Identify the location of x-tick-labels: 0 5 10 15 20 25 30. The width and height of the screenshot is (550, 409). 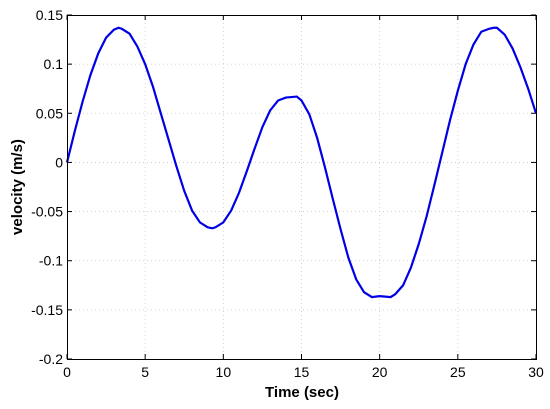
(303, 372).